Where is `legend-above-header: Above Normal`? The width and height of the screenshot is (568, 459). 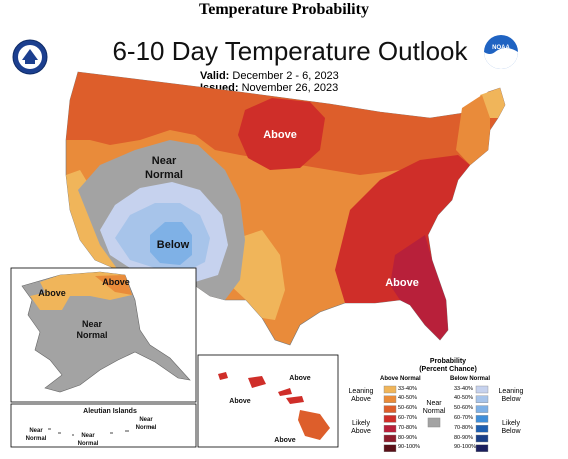
legend-above-header: Above Normal is located at coordinates (400, 379).